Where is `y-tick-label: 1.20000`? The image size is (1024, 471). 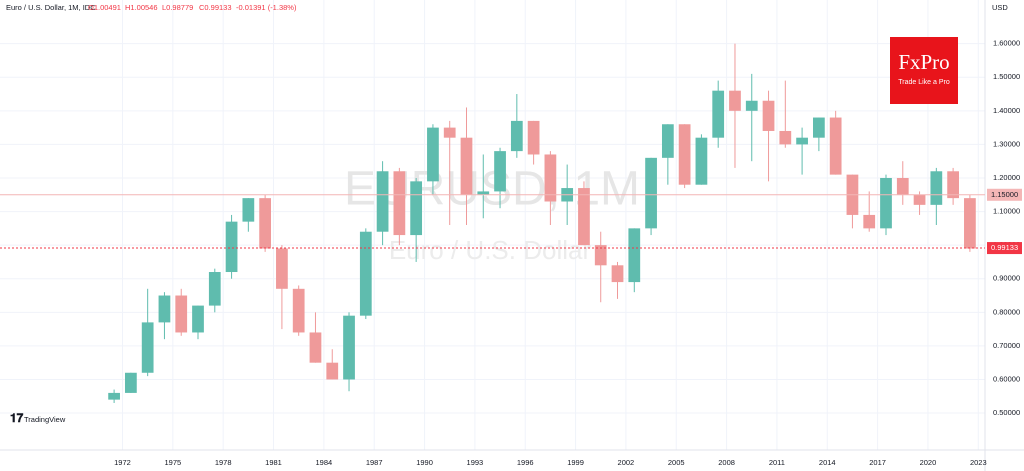 y-tick-label: 1.20000 is located at coordinates (1006, 177).